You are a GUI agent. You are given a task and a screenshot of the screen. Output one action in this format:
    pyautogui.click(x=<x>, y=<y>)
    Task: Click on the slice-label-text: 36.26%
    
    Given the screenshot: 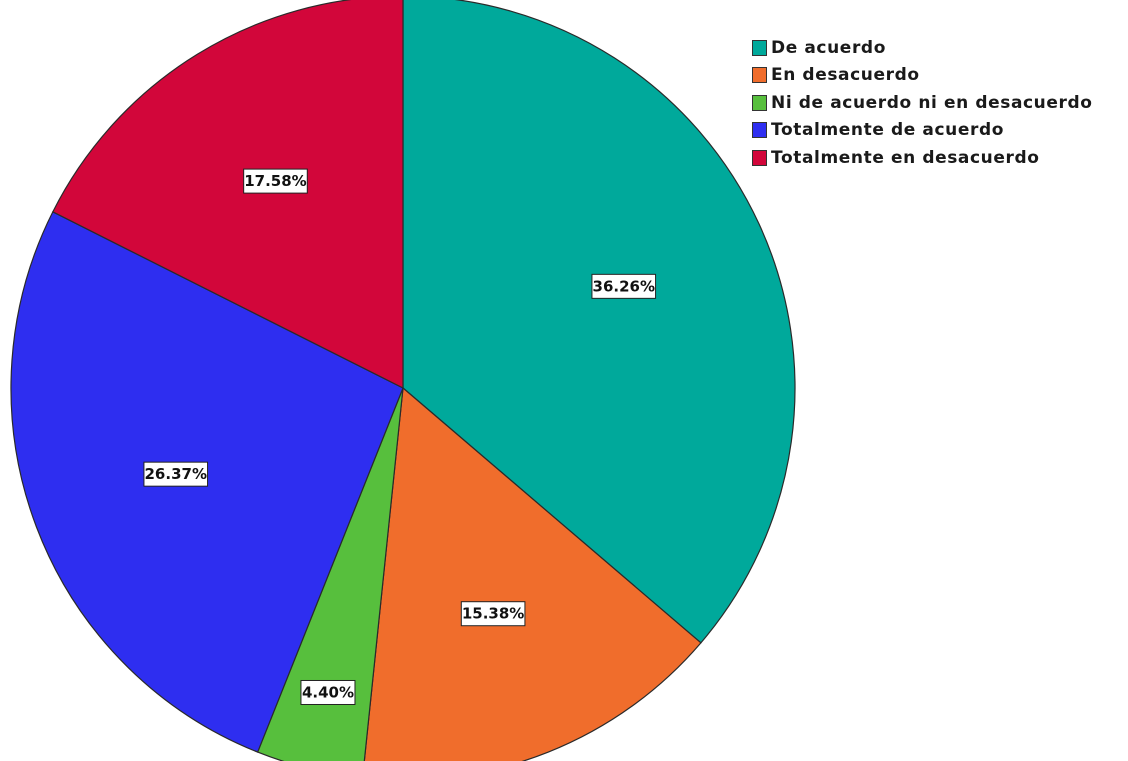 What is the action you would take?
    pyautogui.click(x=624, y=286)
    